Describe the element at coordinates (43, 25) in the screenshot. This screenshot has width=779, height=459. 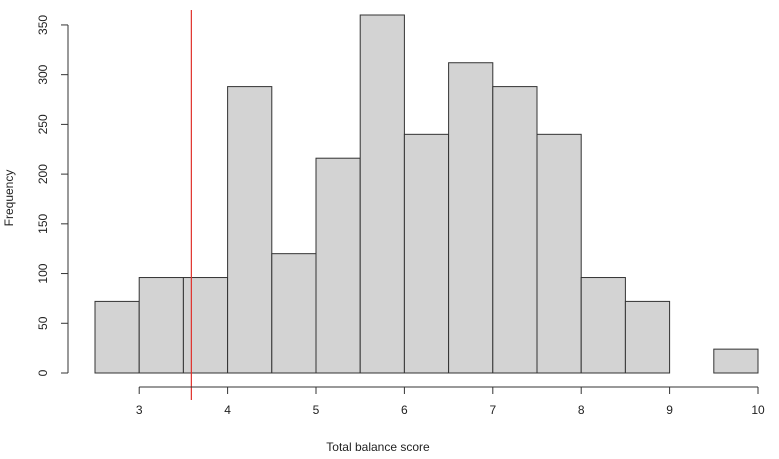
I see `y-tick-label: 350` at that location.